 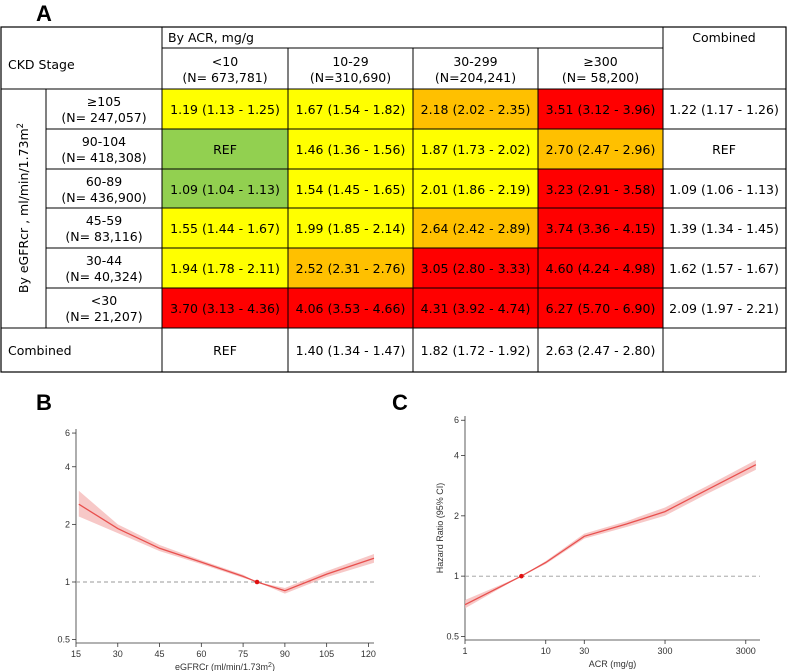 What do you see at coordinates (601, 308) in the screenshot?
I see `hr-cell-value: 6.27 (5.70 - 6.90)` at bounding box center [601, 308].